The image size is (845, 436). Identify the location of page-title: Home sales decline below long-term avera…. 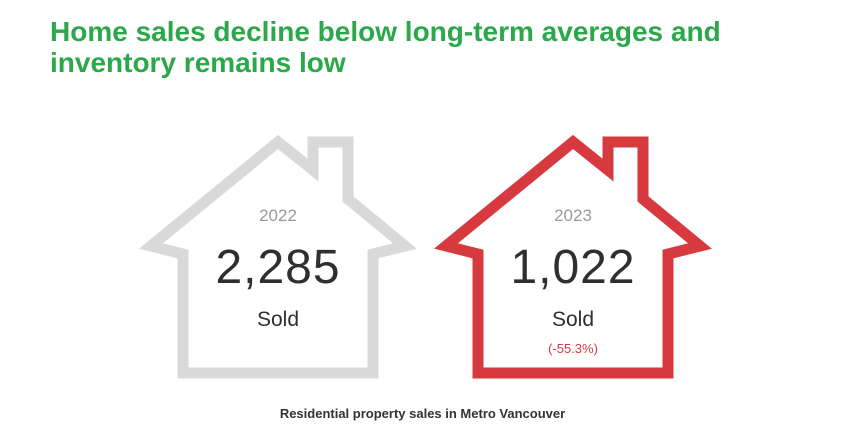
(385, 47).